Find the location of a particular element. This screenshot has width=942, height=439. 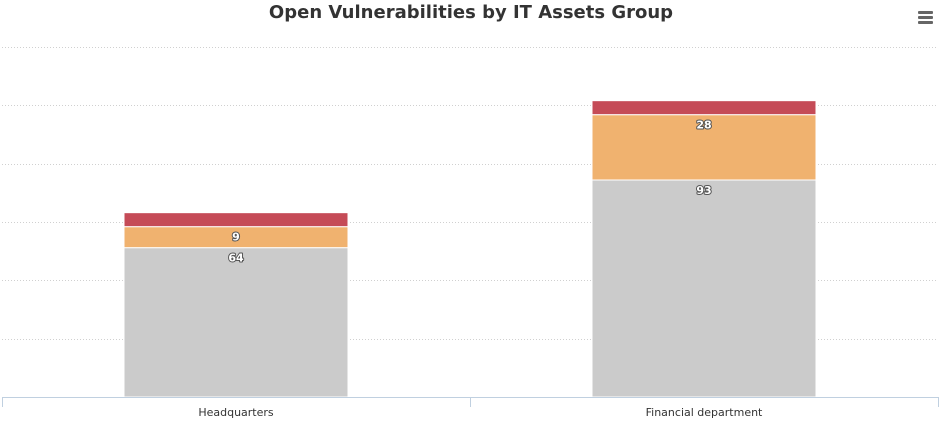

data-label-0-series-1: 9 is located at coordinates (236, 237).